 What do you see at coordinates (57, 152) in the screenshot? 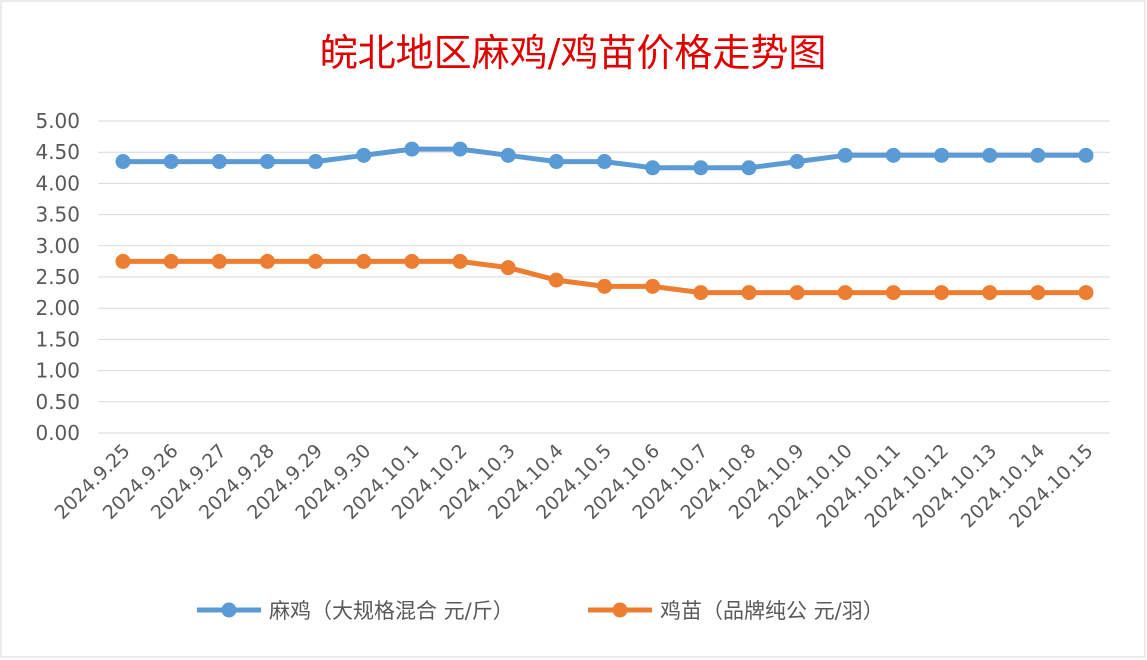
I see `y-tick-label: 4.50` at bounding box center [57, 152].